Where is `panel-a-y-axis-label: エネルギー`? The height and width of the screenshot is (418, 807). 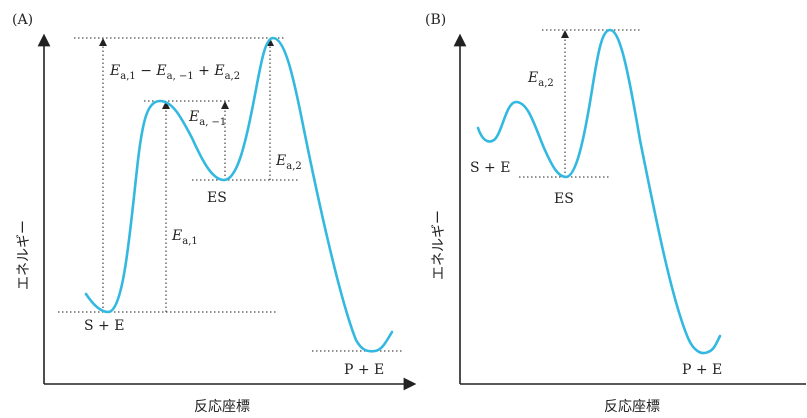
panel-a-y-axis-label: エネルギー is located at coordinates (24, 255).